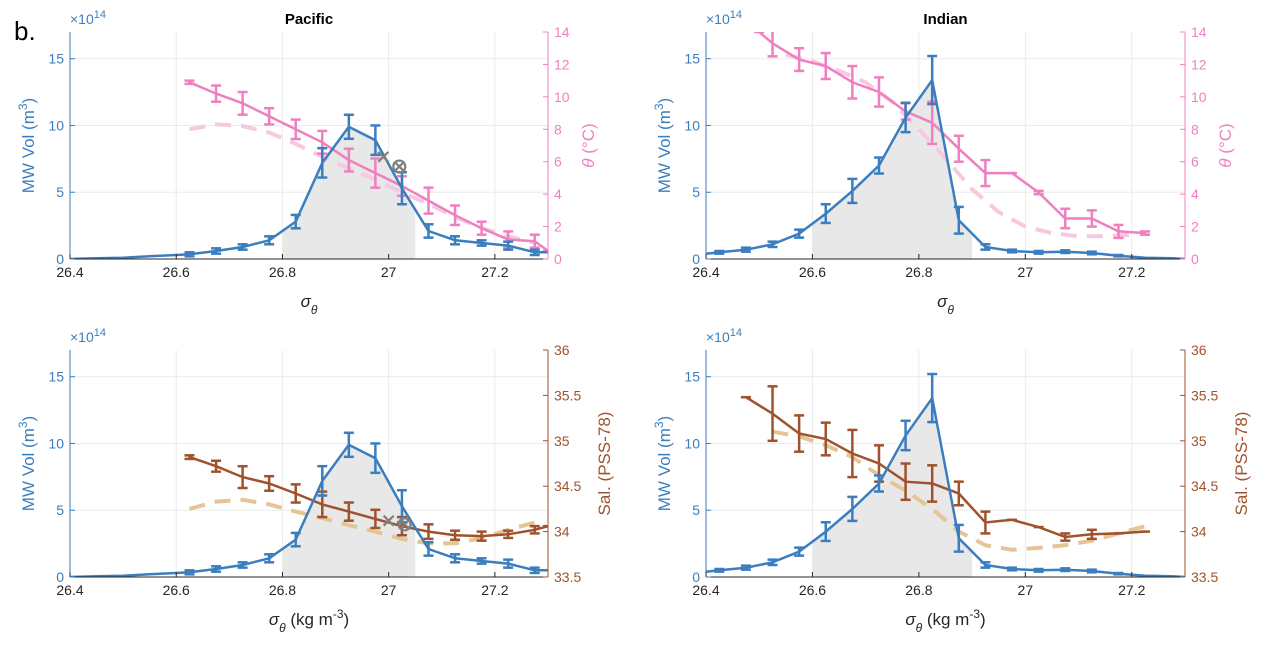 This screenshot has width=1262, height=646. I want to click on y-right-tick-label: 0, so click(558, 259).